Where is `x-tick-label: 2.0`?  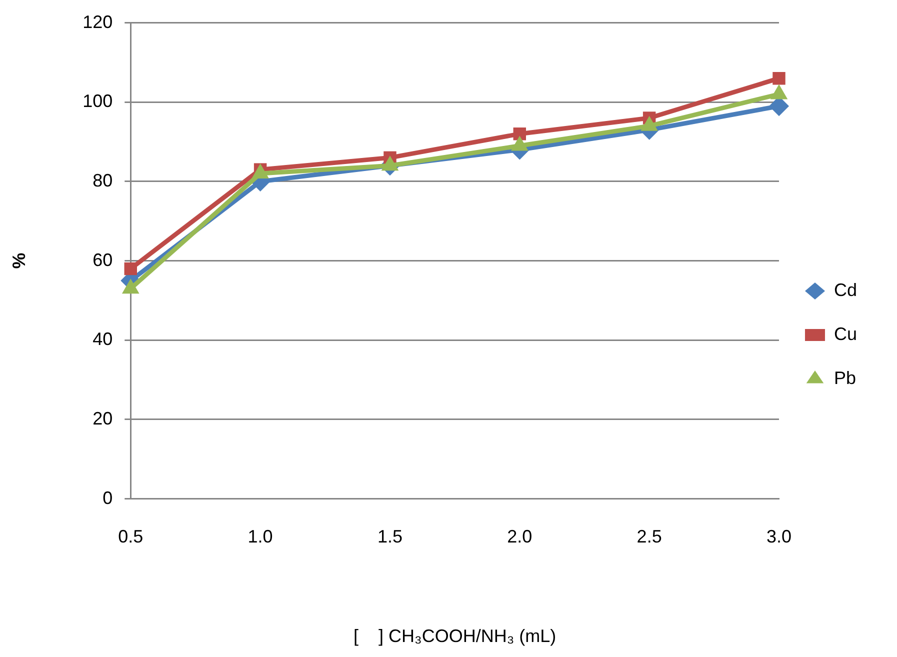 x-tick-label: 2.0 is located at coordinates (519, 536).